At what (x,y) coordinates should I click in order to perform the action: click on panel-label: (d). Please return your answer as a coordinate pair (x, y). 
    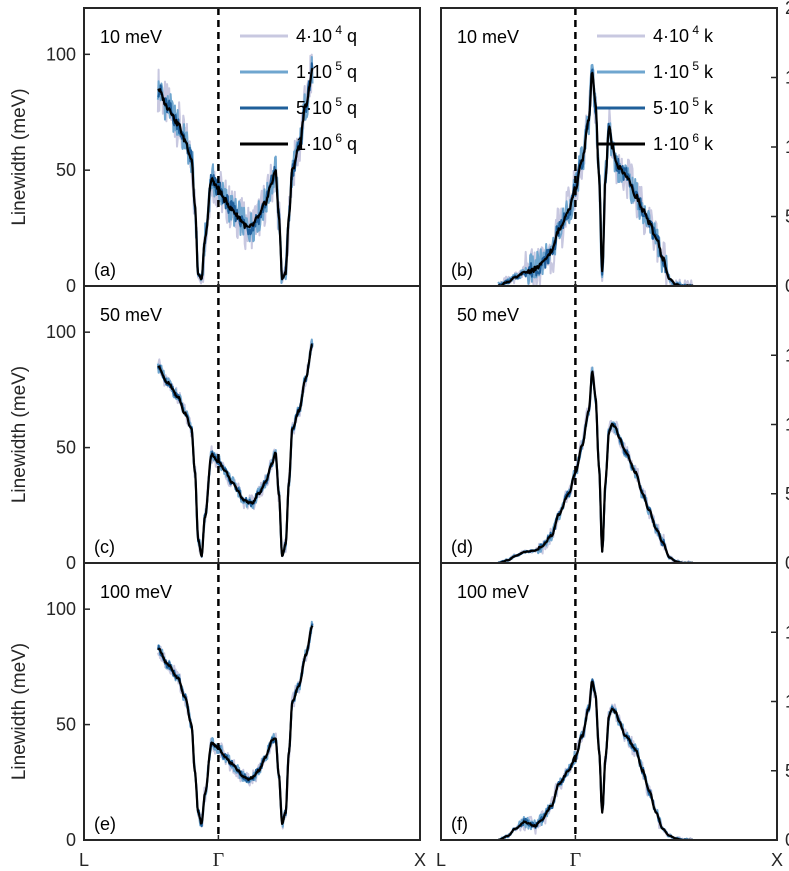
    Looking at the image, I should click on (462, 547).